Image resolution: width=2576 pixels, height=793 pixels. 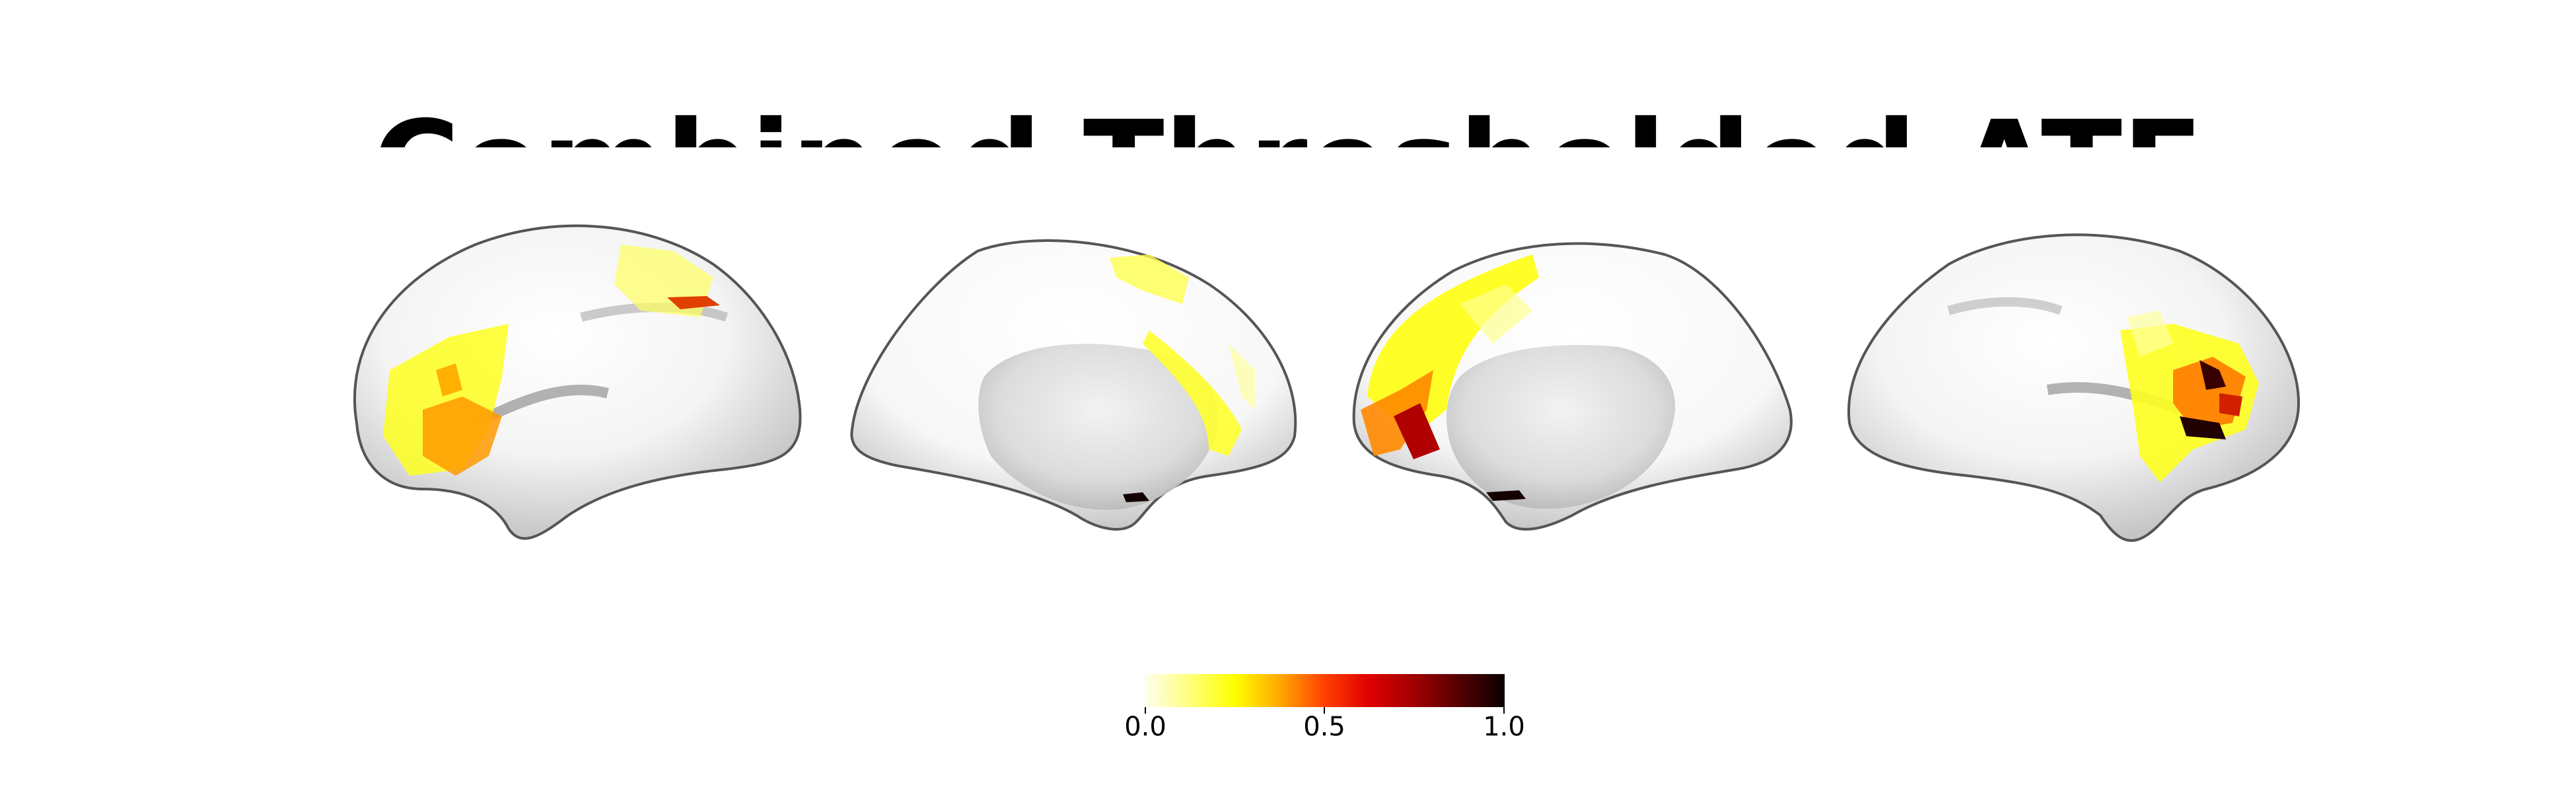 What do you see at coordinates (463, 436) in the screenshot?
I see `activation-frontal-orange` at bounding box center [463, 436].